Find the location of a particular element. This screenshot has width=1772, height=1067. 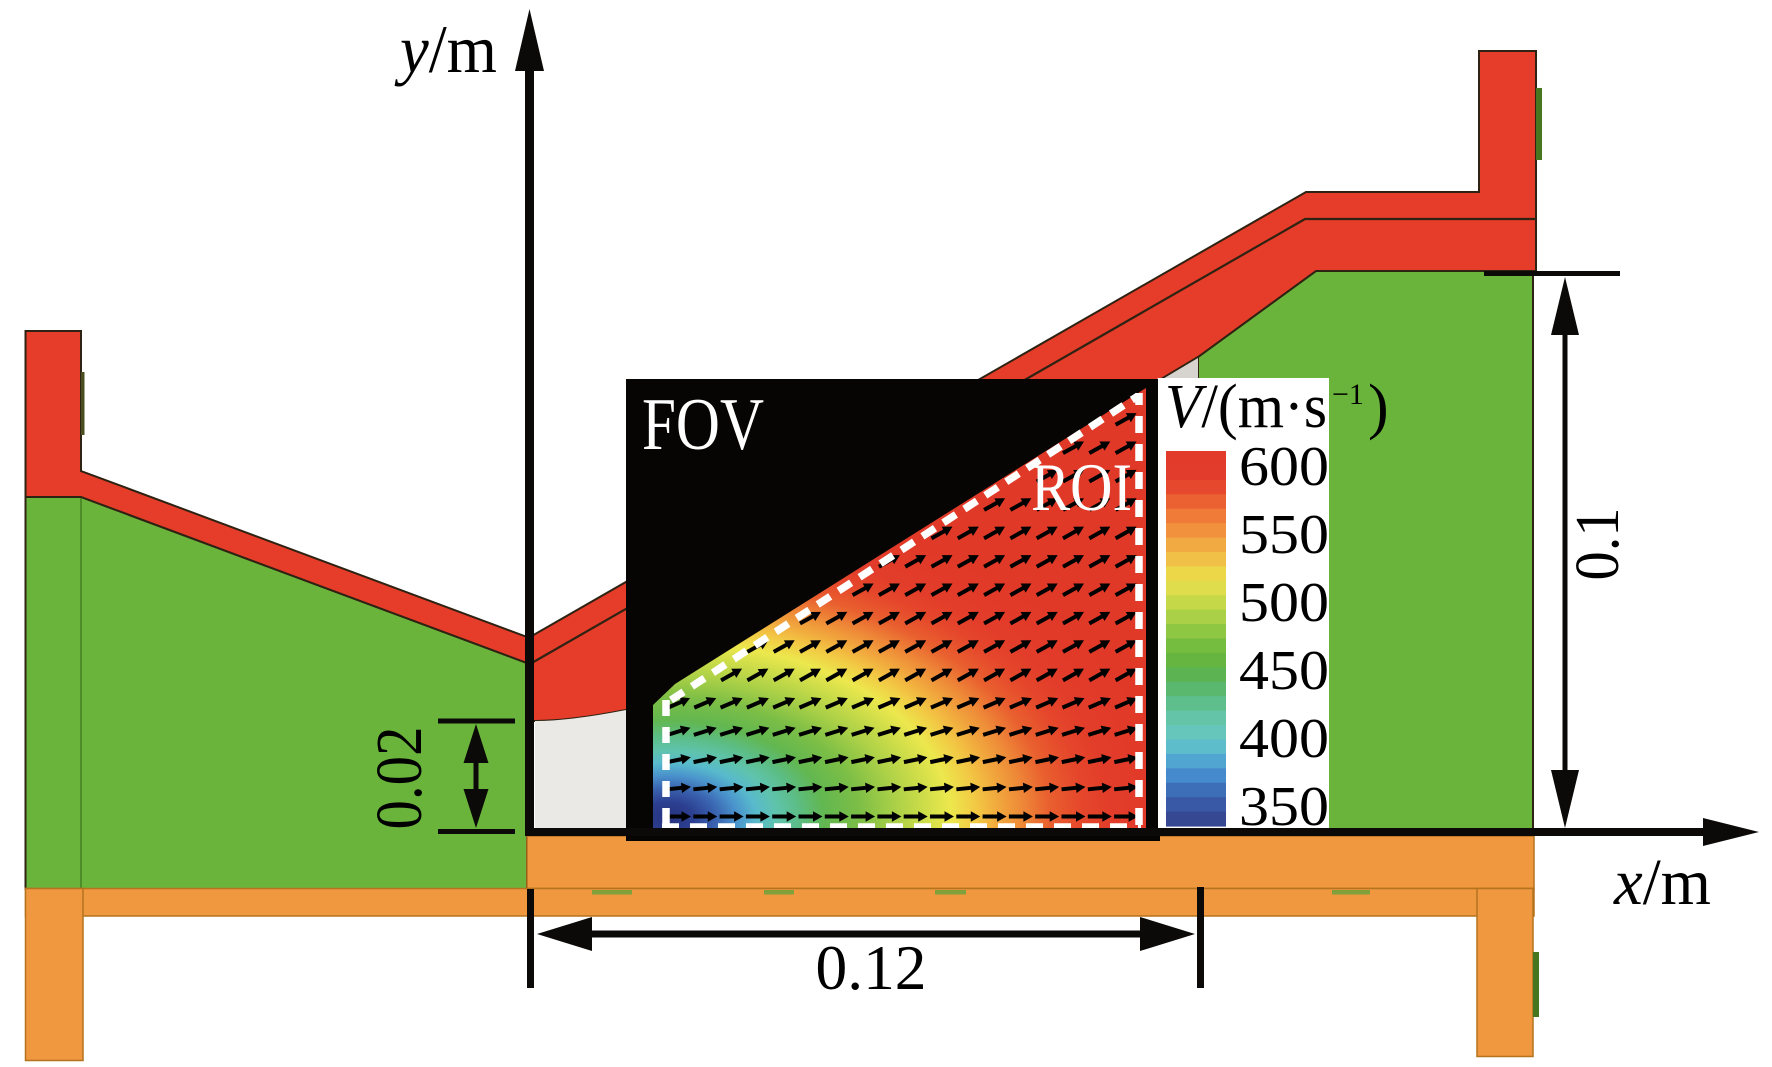

svg-text: 500 is located at coordinates (1284, 603).